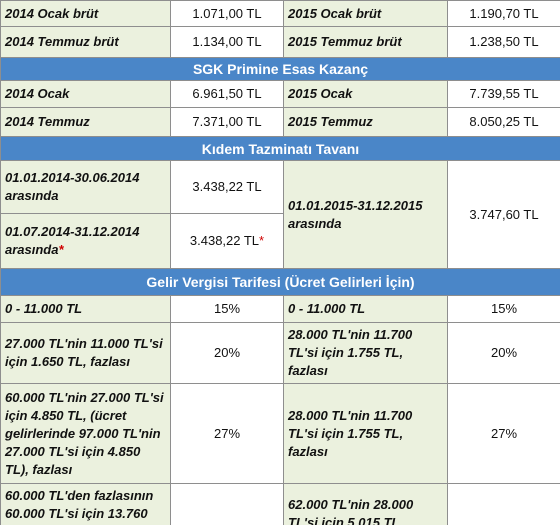  I want to click on label-text: 2014 Temmuz brüt, so click(62, 41).